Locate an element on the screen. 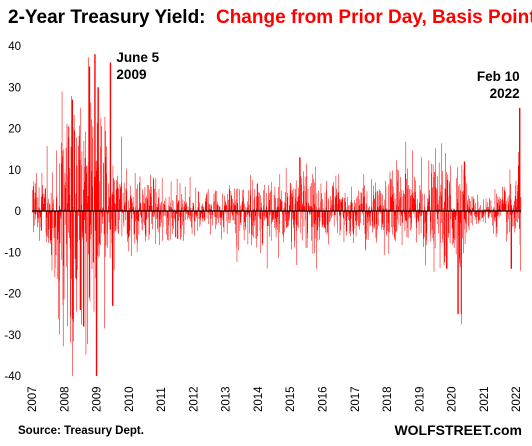 This screenshot has height=446, width=532. y-tick-label: 20 is located at coordinates (14, 130).